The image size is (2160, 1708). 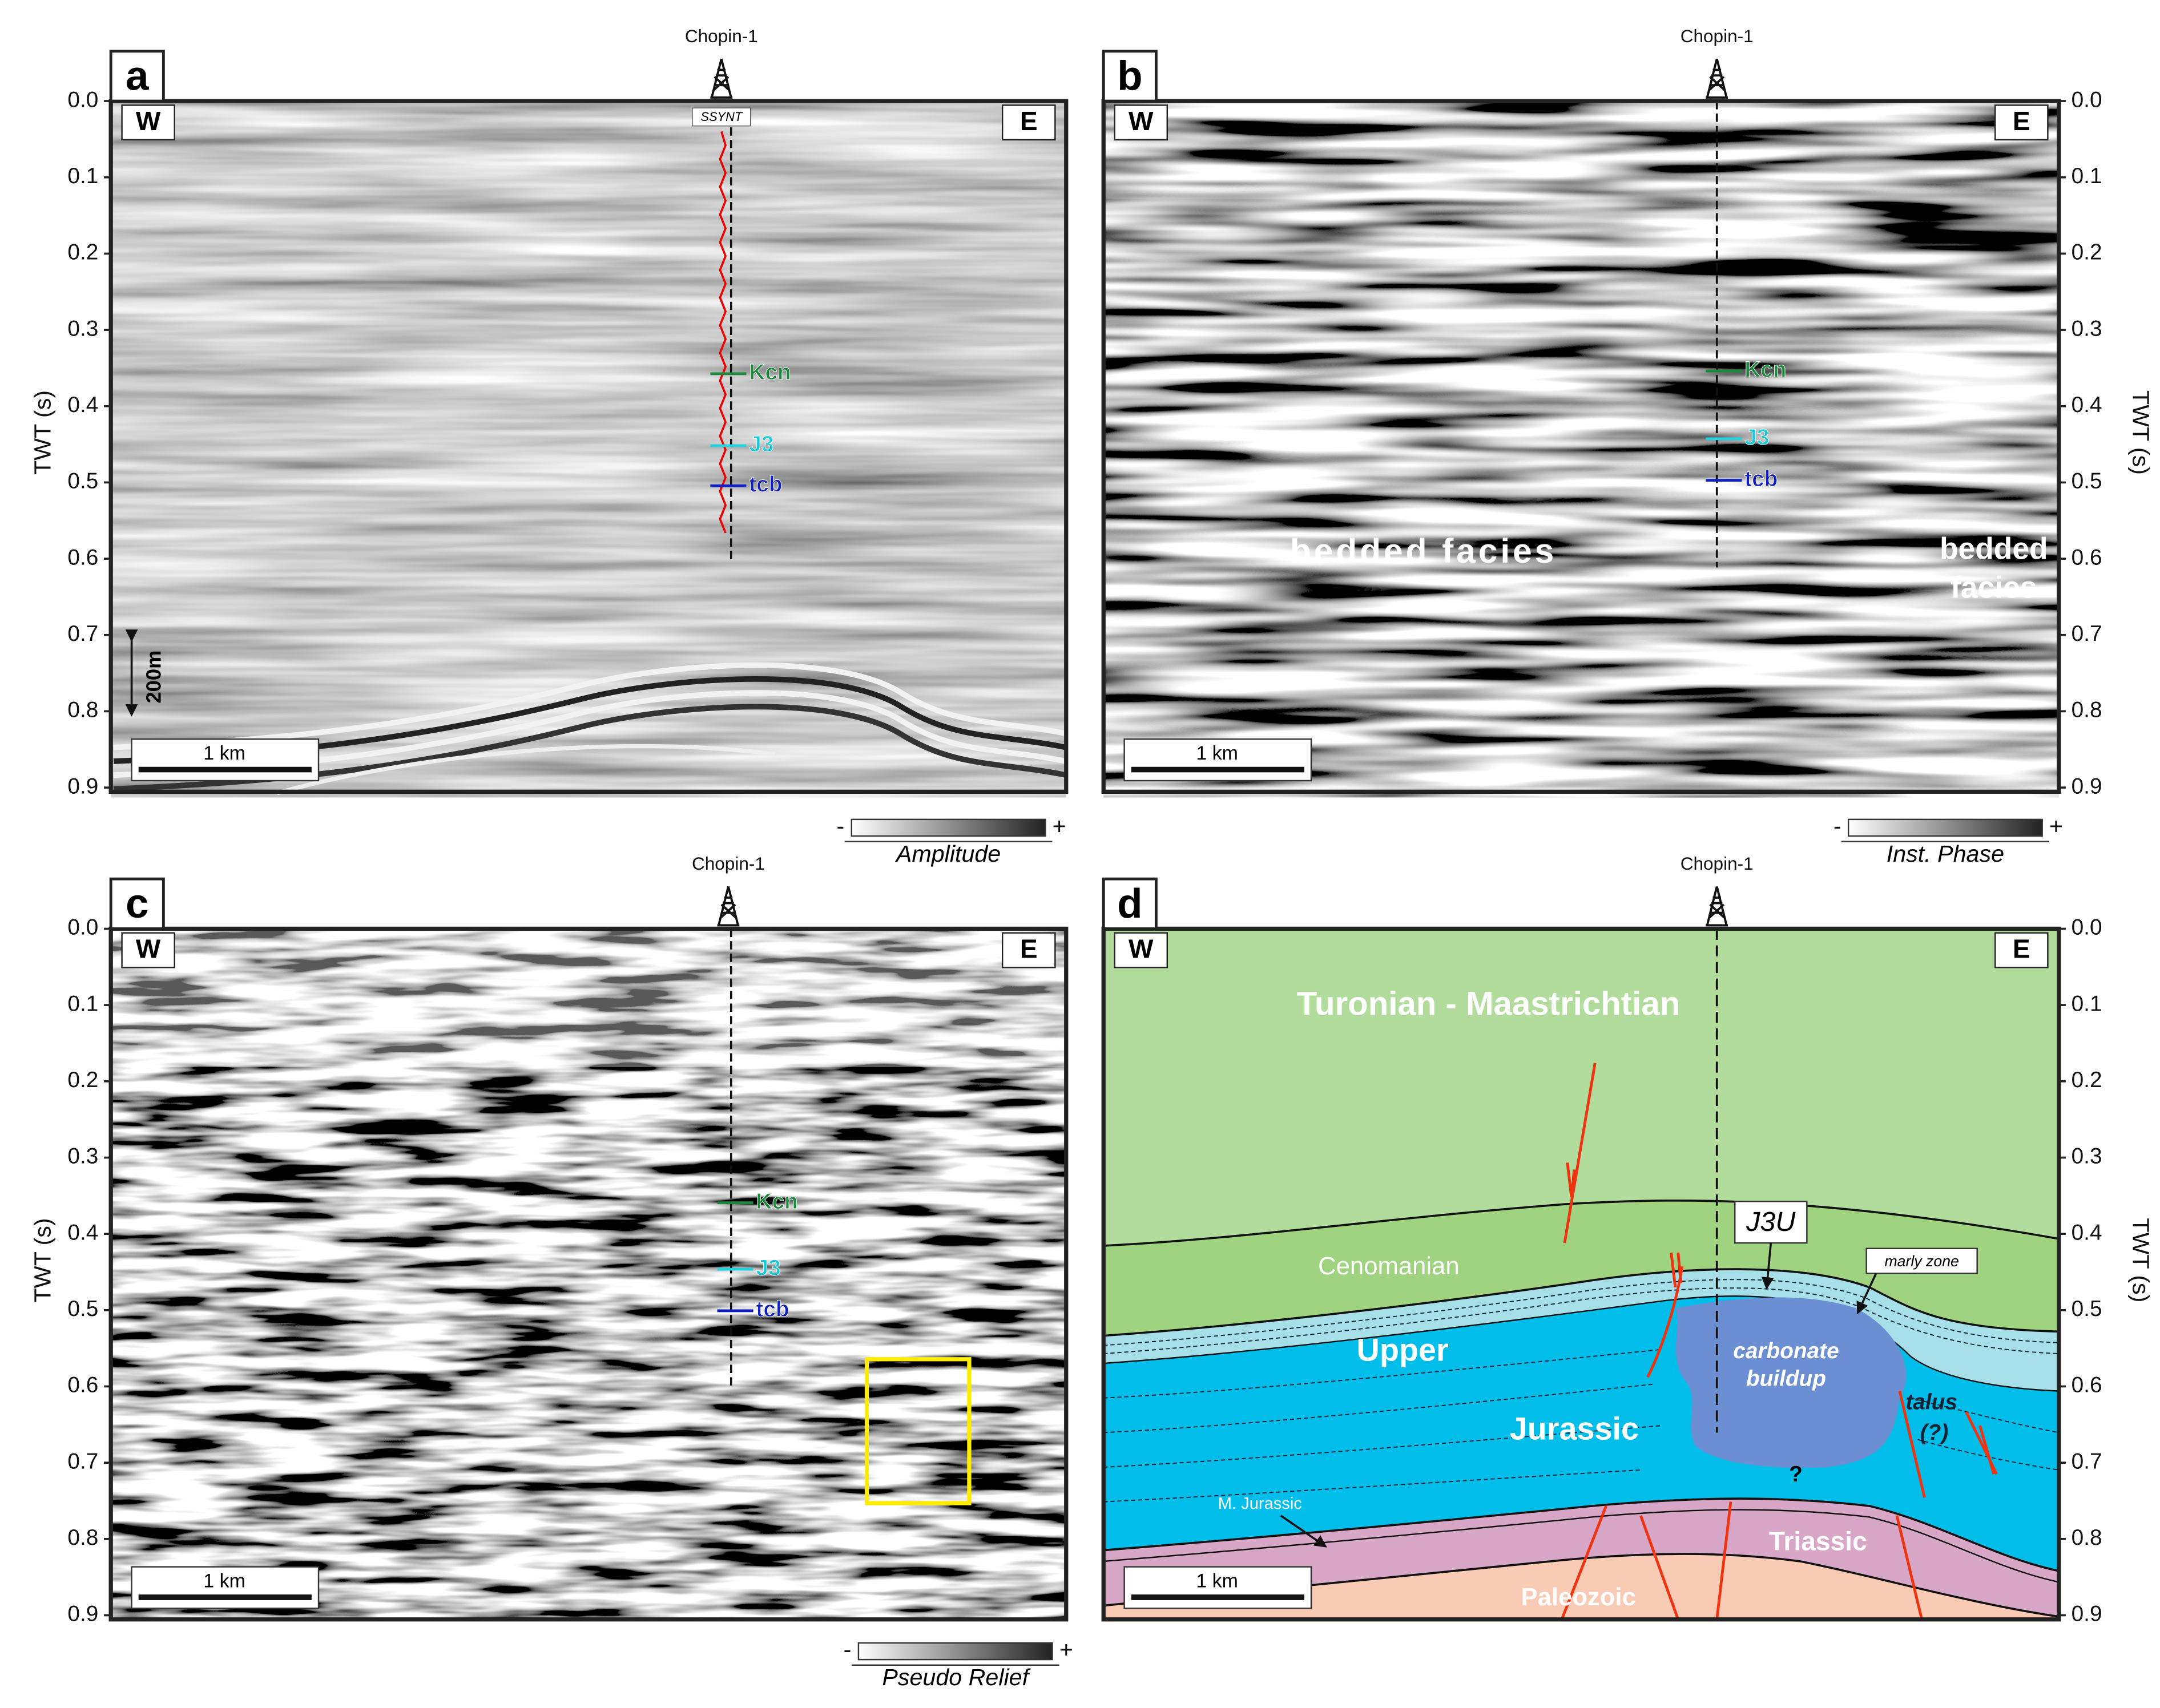 What do you see at coordinates (721, 117) in the screenshot?
I see `synthetic-box` at bounding box center [721, 117].